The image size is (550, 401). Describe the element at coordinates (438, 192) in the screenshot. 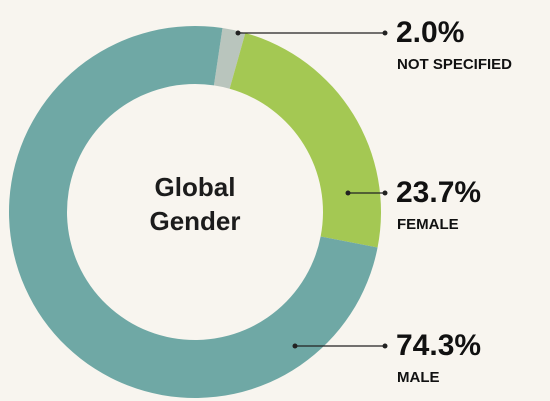

I see `value-label: 23.7%` at that location.